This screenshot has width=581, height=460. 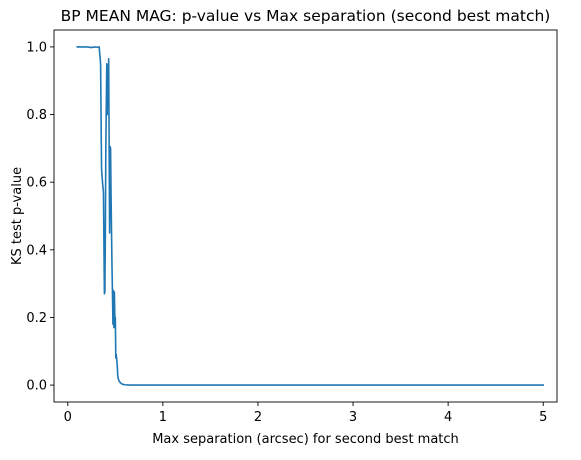 What do you see at coordinates (448, 417) in the screenshot?
I see `x-tick-label: 4` at bounding box center [448, 417].